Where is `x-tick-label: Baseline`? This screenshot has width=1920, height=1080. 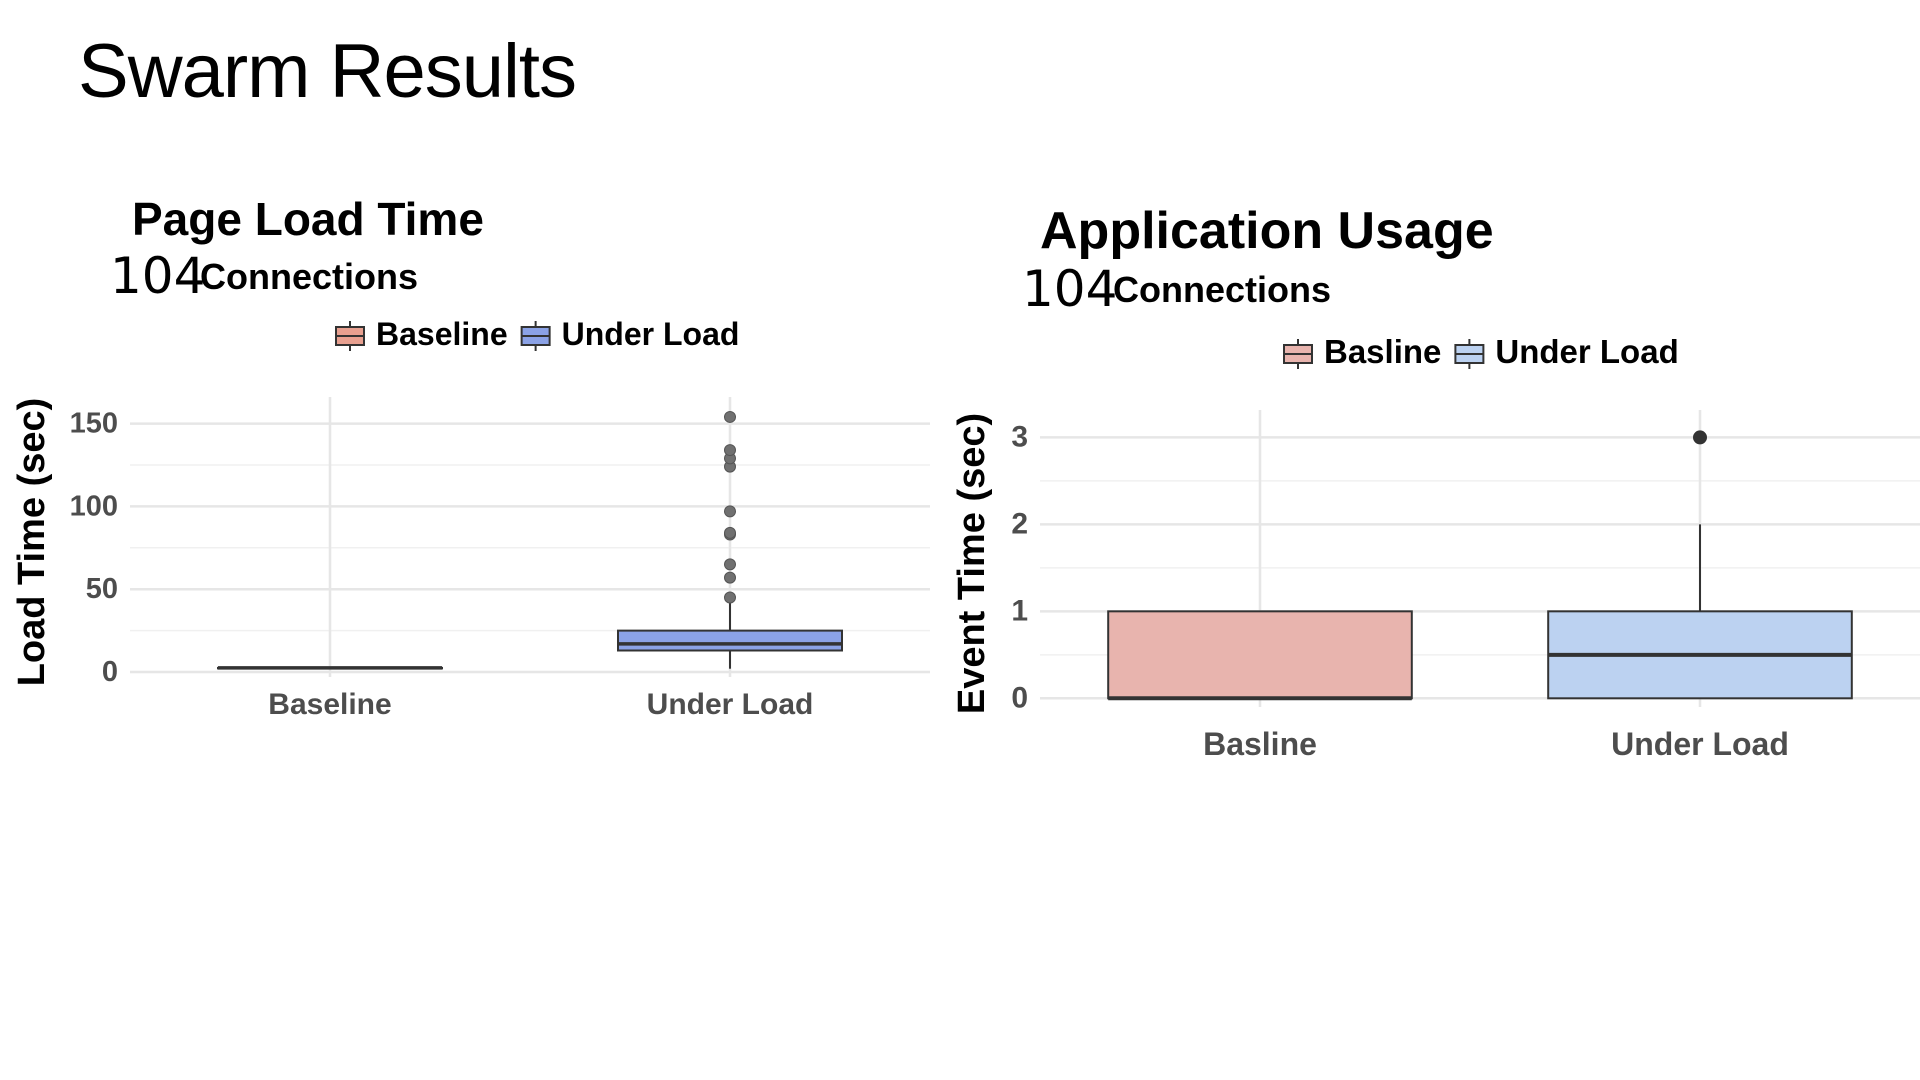
x-tick-label: Baseline is located at coordinates (329, 704).